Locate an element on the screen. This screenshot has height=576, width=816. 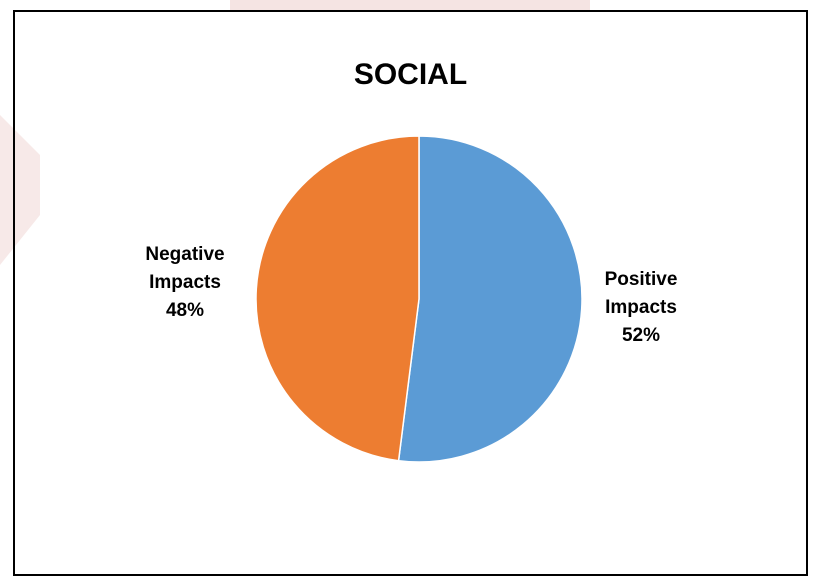
pie-slice-positive-impacts is located at coordinates (490, 299).